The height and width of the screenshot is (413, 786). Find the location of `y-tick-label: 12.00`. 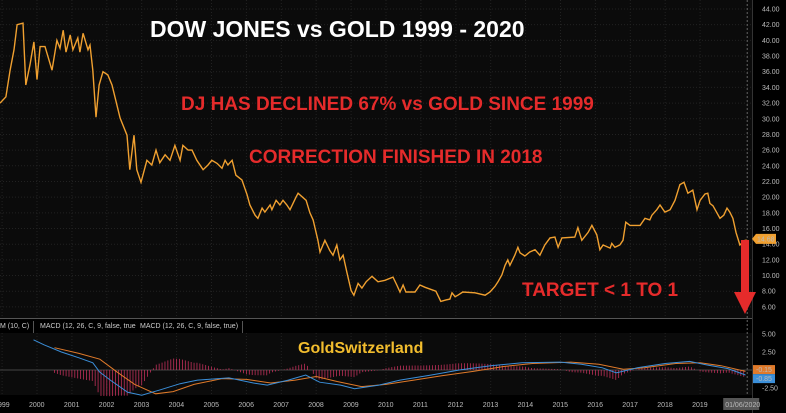

y-tick-label: 12.00 is located at coordinates (771, 260).